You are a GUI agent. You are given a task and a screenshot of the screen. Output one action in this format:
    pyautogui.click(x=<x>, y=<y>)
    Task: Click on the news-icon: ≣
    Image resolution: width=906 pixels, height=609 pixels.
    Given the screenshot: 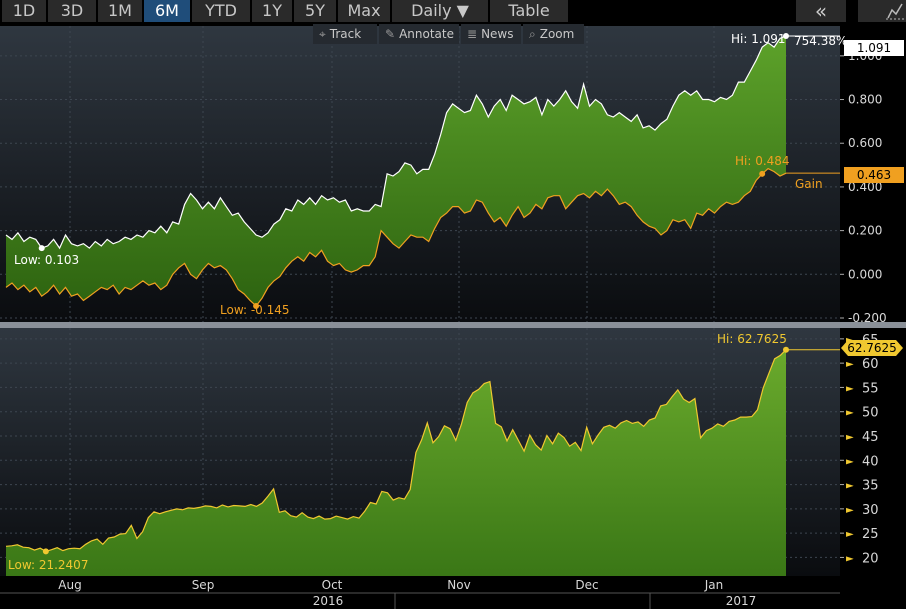 What is the action you would take?
    pyautogui.click(x=472, y=34)
    